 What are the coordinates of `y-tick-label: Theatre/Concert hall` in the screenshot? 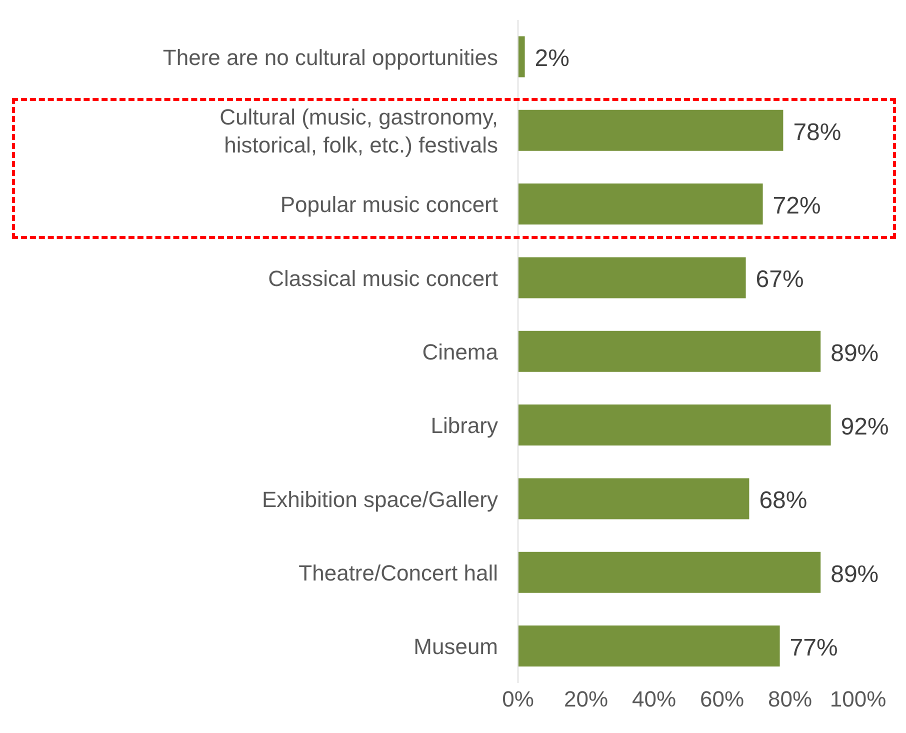 It's located at (398, 572).